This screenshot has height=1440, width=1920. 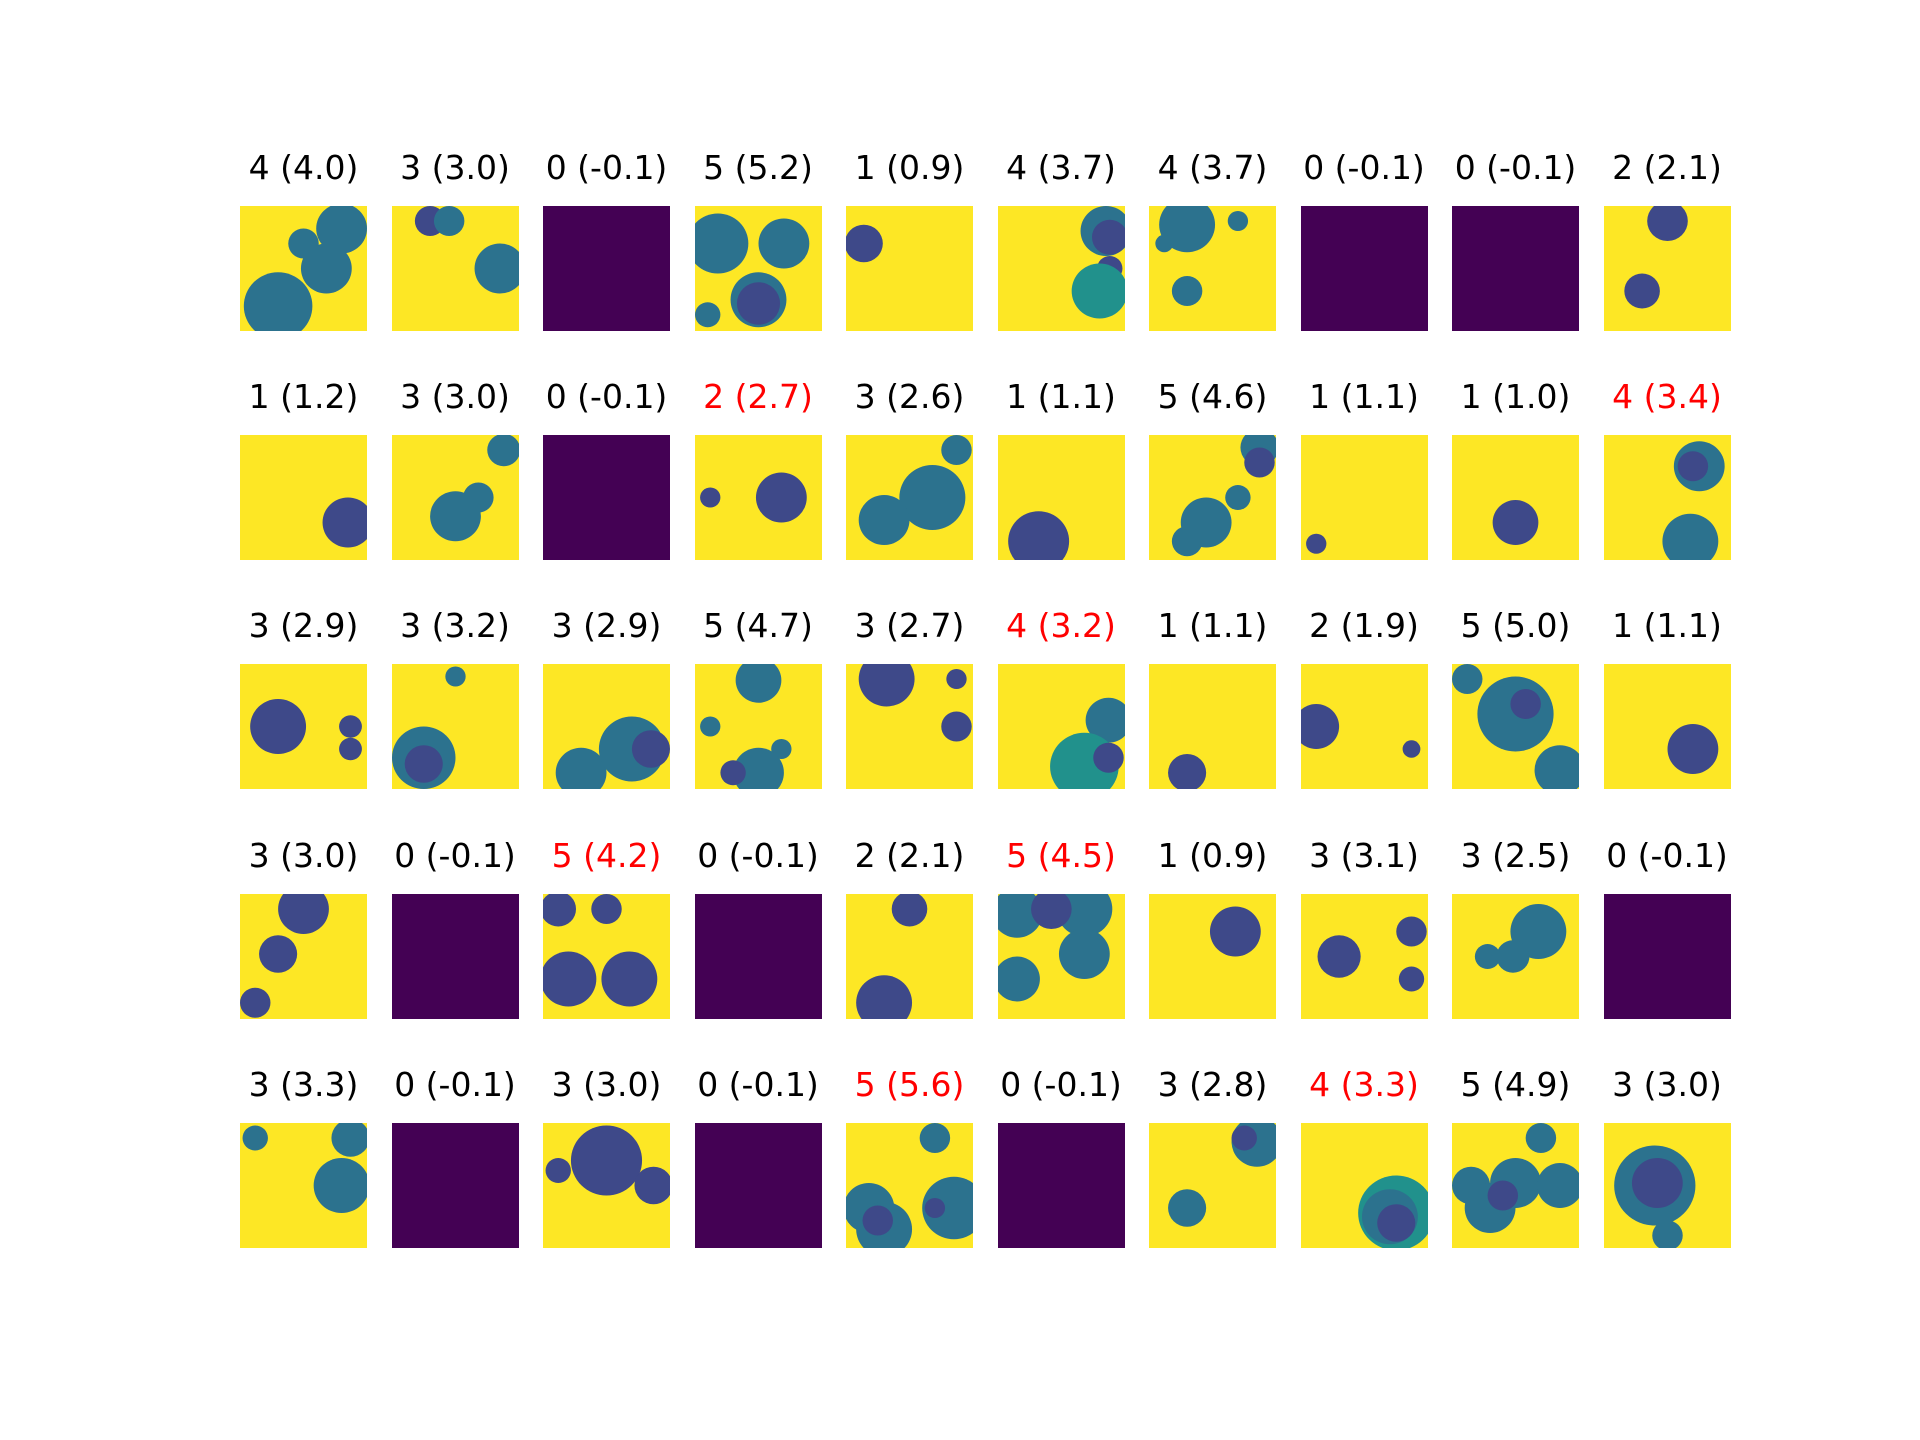 What do you see at coordinates (1515, 626) in the screenshot?
I see `panel-title: 5 (5.0)` at bounding box center [1515, 626].